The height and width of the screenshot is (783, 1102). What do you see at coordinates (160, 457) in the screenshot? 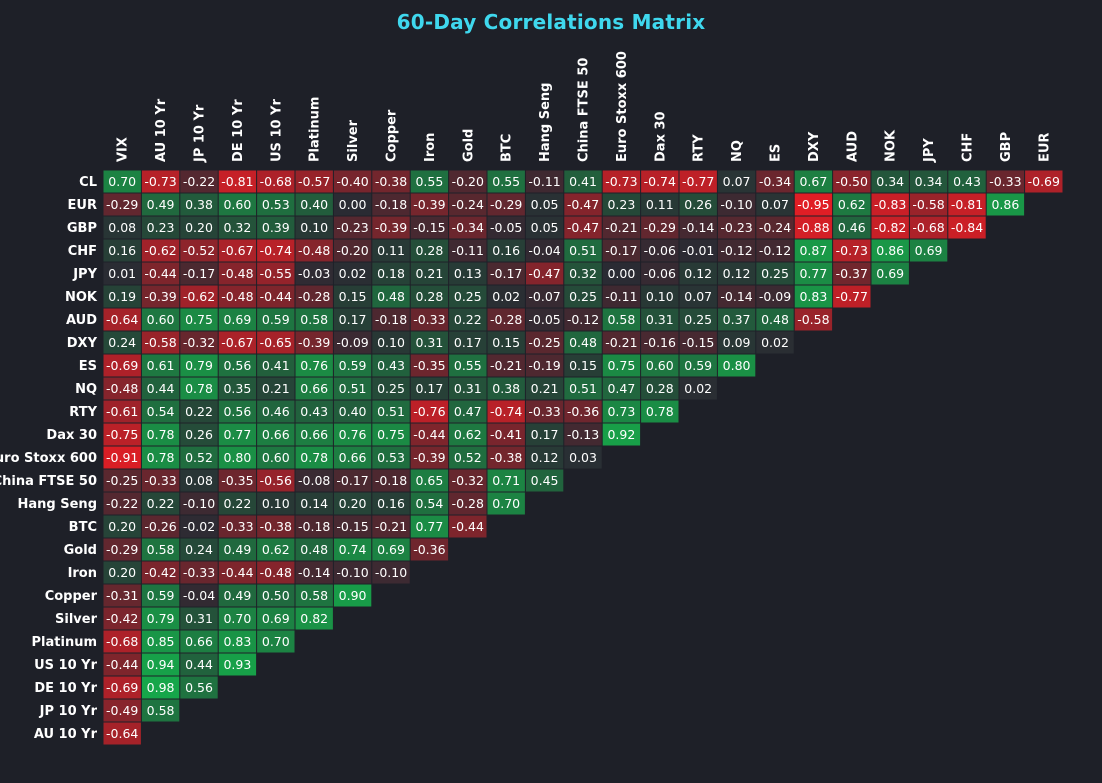
I see `heatmap-cell: 0.78` at bounding box center [160, 457].